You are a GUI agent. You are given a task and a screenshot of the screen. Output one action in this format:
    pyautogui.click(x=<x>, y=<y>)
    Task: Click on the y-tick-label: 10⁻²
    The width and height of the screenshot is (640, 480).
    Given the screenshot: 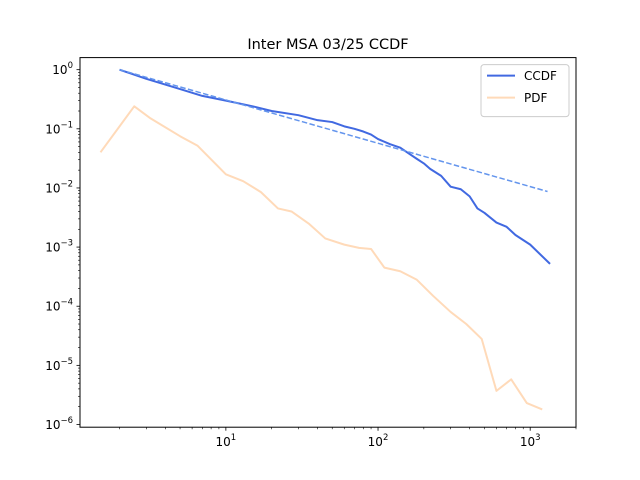 What is the action you would take?
    pyautogui.click(x=59, y=187)
    